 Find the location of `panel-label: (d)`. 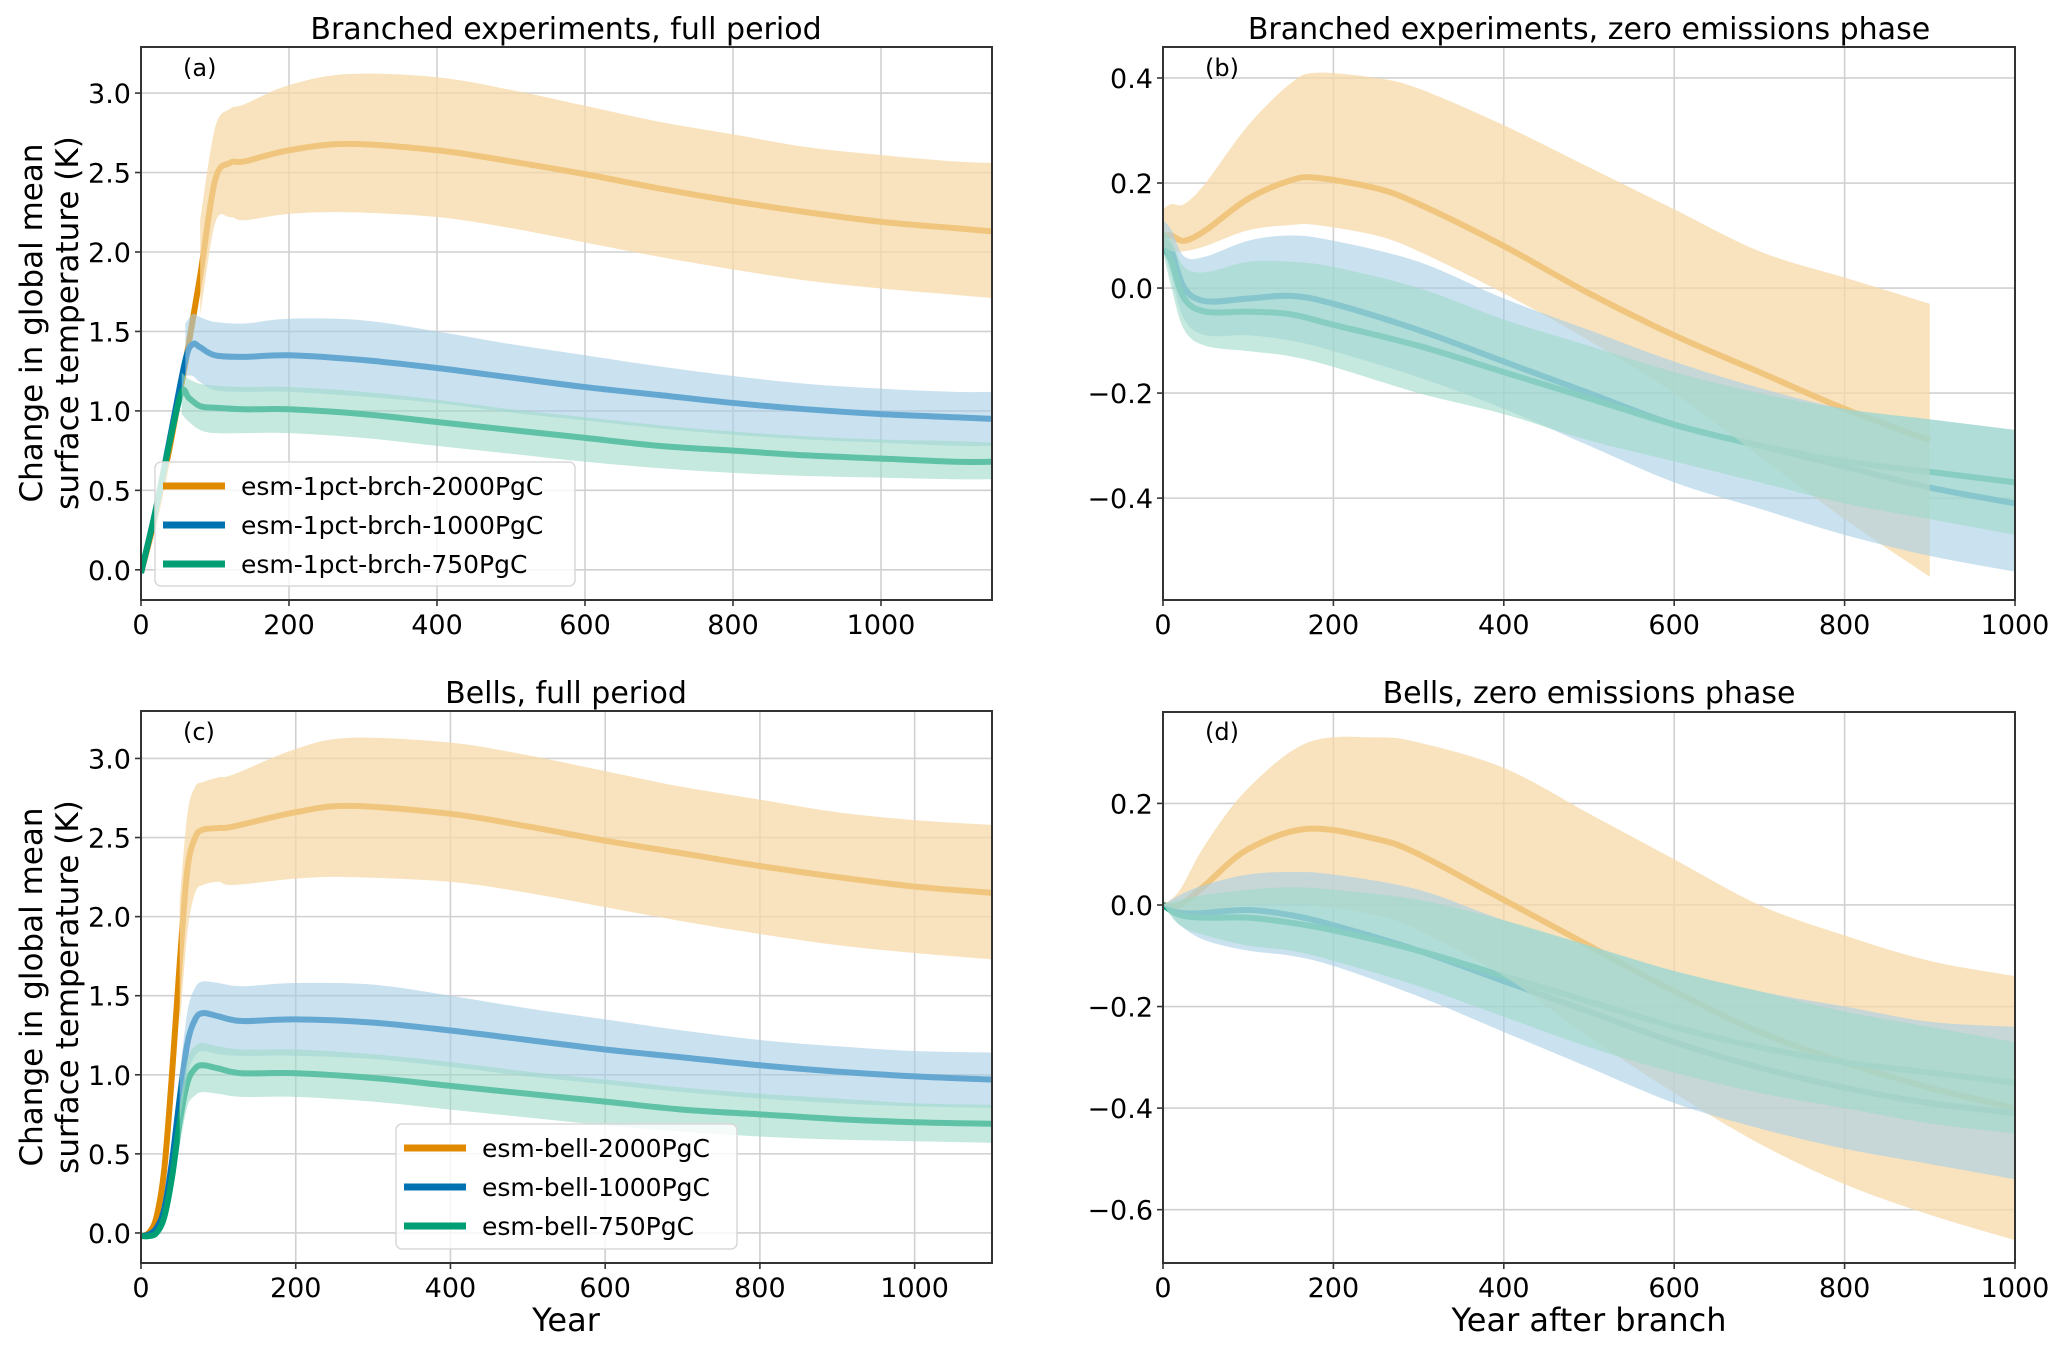

panel-label: (d) is located at coordinates (1222, 732).